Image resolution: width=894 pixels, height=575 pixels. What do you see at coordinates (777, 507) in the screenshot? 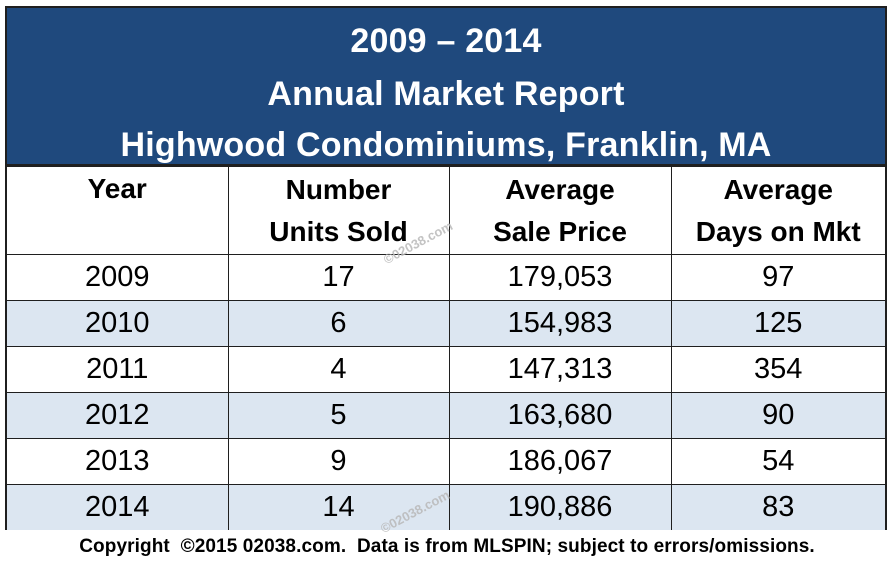
I see `days-on-market-cell: 83` at bounding box center [777, 507].